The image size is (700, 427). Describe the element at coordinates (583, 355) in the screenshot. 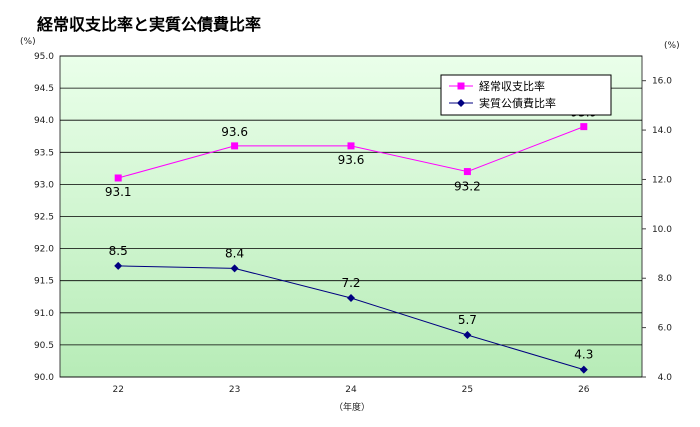

I see `data-label: 4.3` at that location.